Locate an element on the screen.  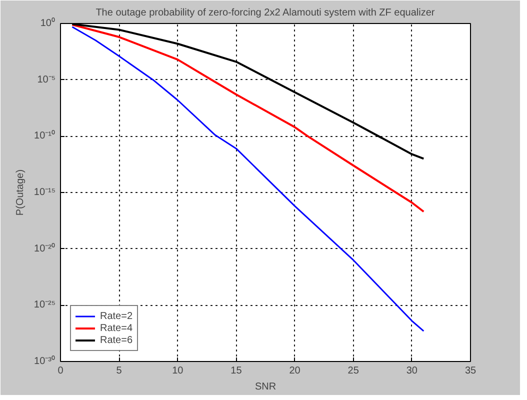
legend-label: Rate=6 is located at coordinates (116, 340).